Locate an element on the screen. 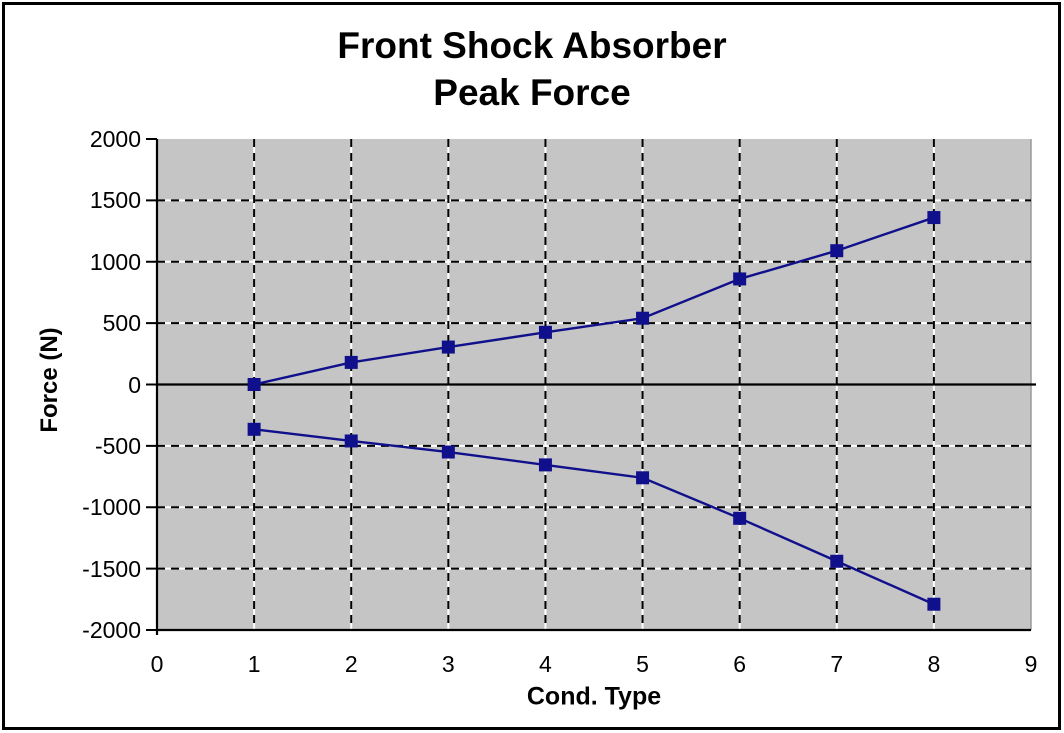 This screenshot has height=733, width=1064. y-tick-label: 0 is located at coordinates (134, 384).